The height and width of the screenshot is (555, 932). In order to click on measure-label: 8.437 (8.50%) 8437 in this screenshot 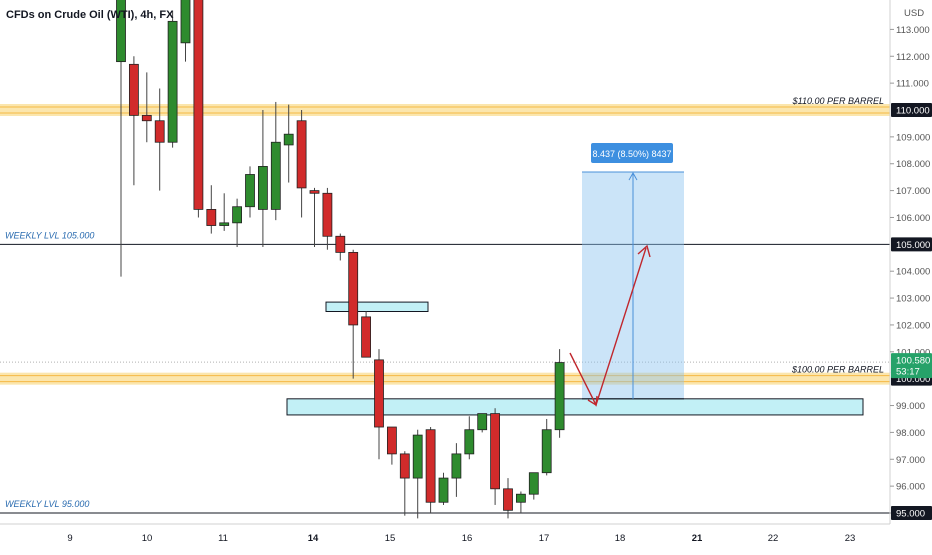, I will do `click(631, 154)`.